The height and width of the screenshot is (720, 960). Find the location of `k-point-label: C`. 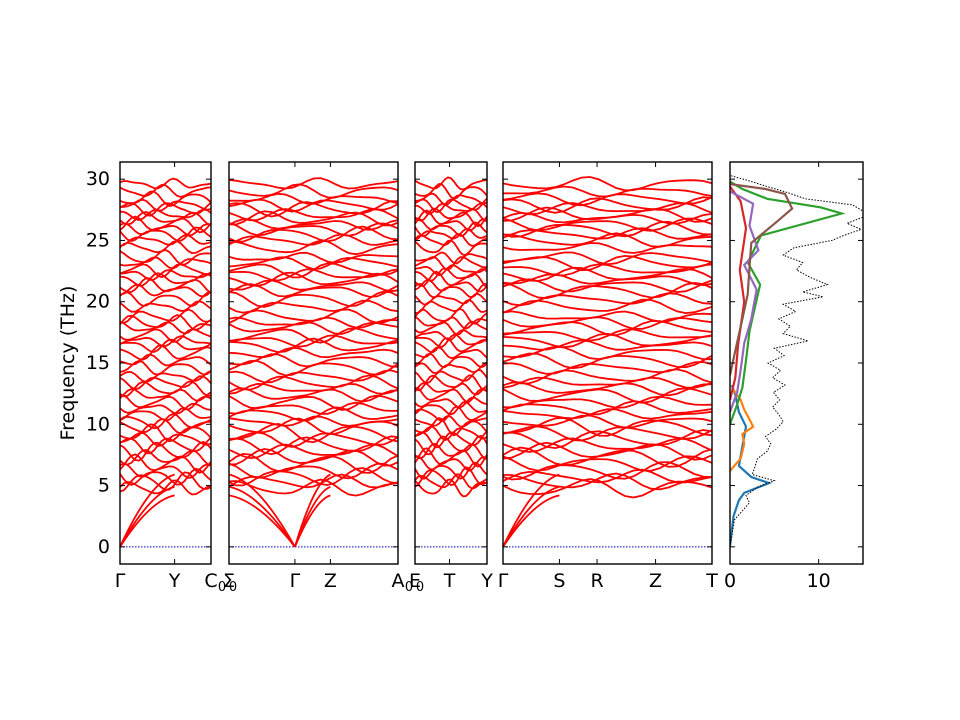

k-point-label: C is located at coordinates (210, 581).